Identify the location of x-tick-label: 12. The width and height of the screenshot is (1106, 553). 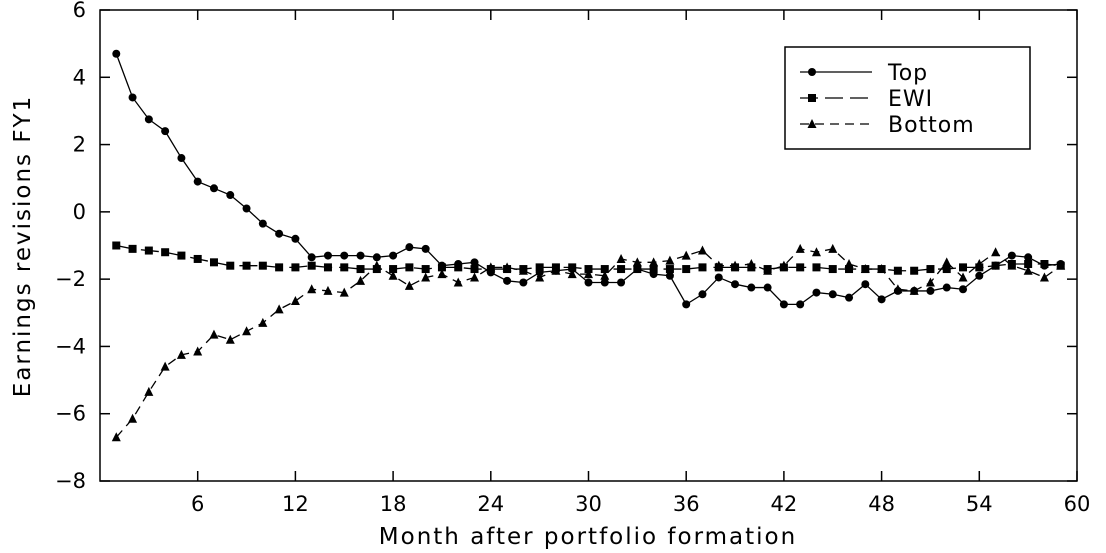
(295, 504).